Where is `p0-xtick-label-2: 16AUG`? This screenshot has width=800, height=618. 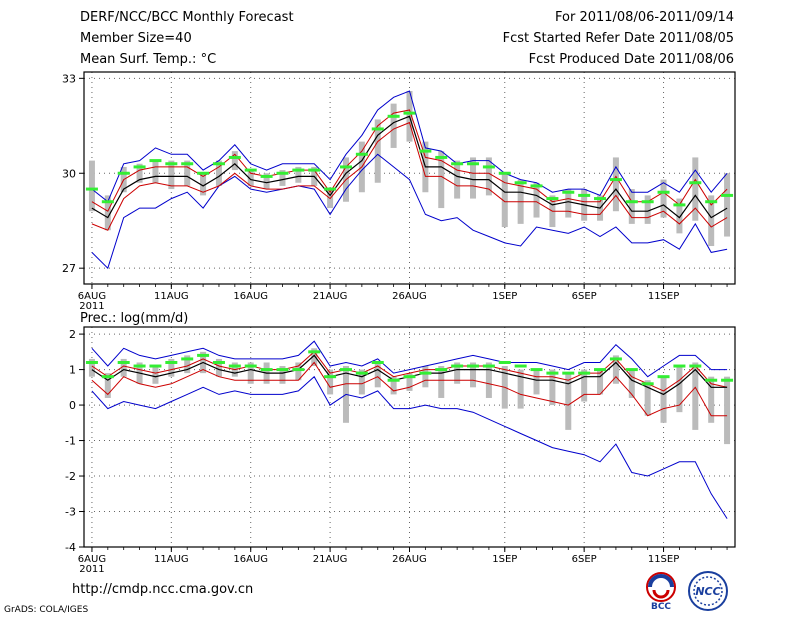
p0-xtick-label-2: 16AUG is located at coordinates (250, 296).